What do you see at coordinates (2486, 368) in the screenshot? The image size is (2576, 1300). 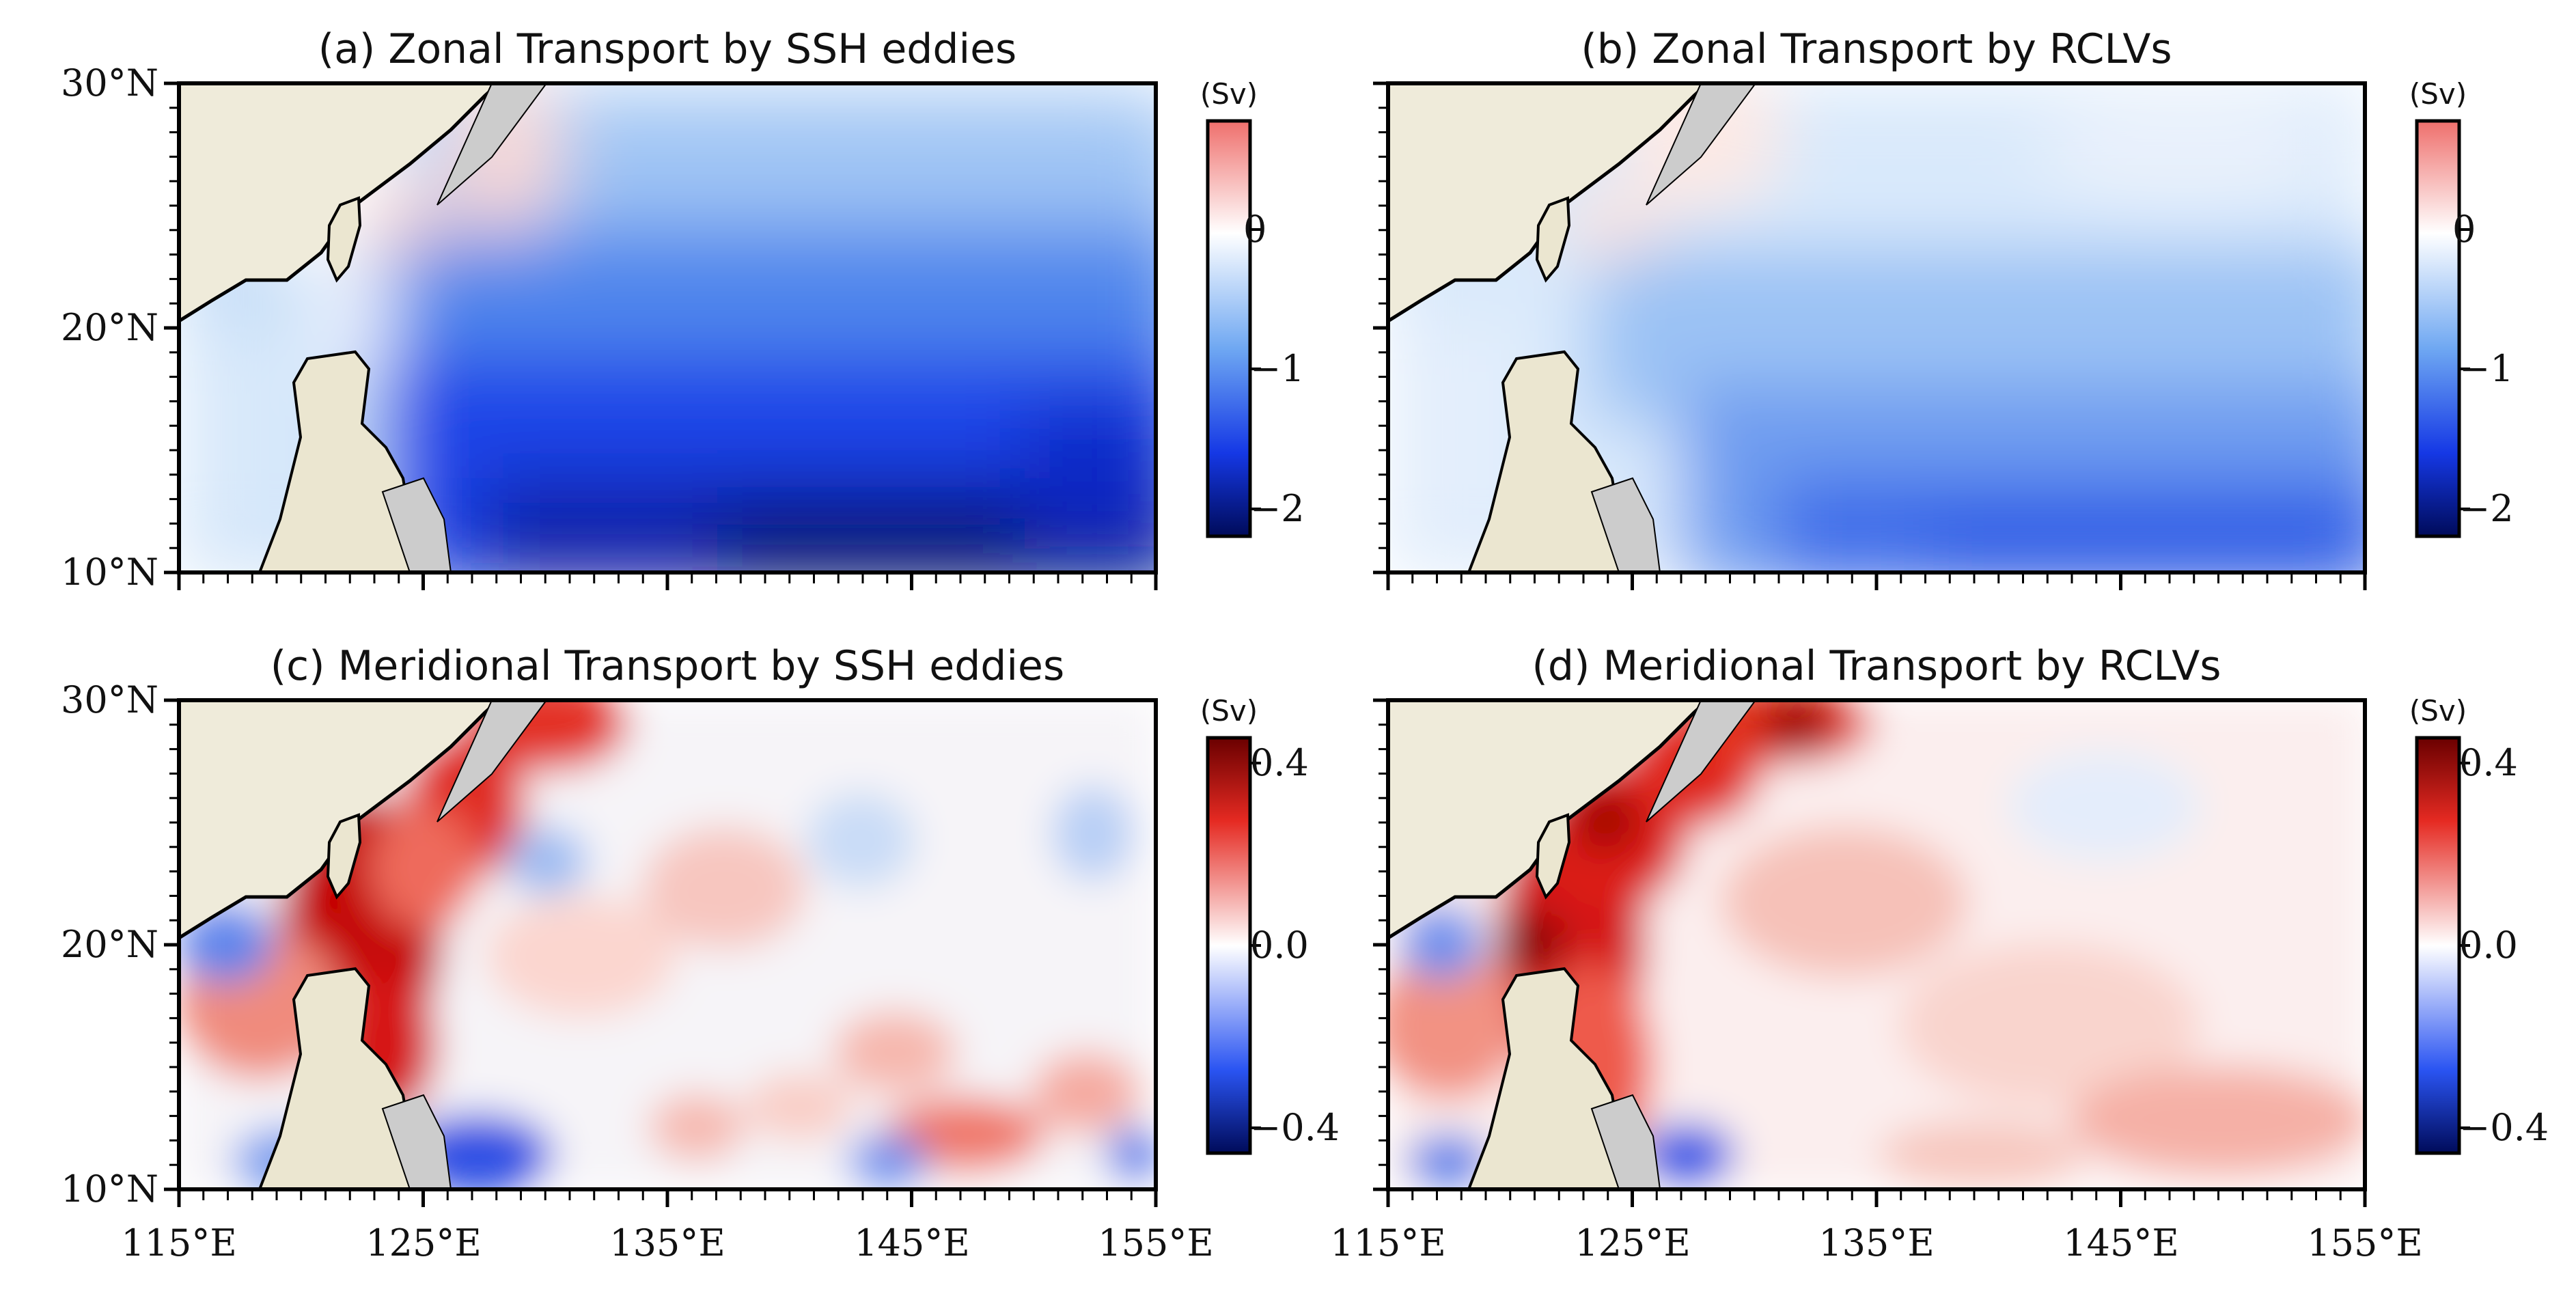 I see `panel-b-cb-label-1: −1` at bounding box center [2486, 368].